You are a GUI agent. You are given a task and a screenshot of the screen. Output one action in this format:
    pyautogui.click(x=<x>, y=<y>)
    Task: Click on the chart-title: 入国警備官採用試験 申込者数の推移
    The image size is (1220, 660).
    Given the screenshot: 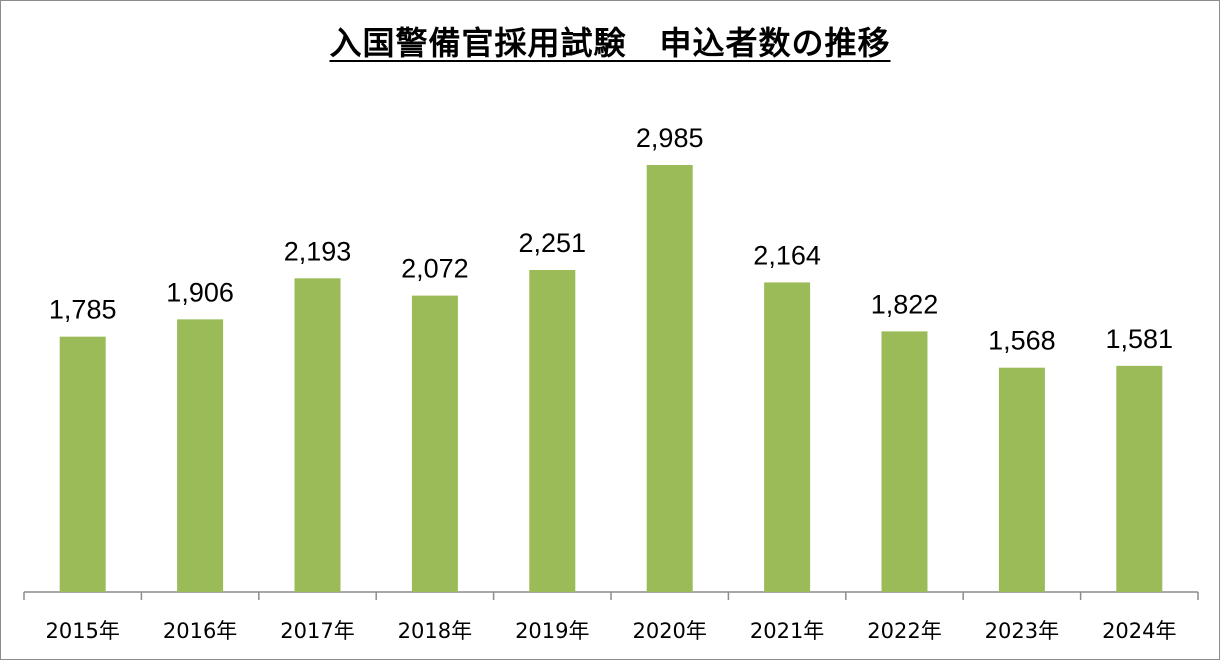 What is the action you would take?
    pyautogui.click(x=610, y=41)
    